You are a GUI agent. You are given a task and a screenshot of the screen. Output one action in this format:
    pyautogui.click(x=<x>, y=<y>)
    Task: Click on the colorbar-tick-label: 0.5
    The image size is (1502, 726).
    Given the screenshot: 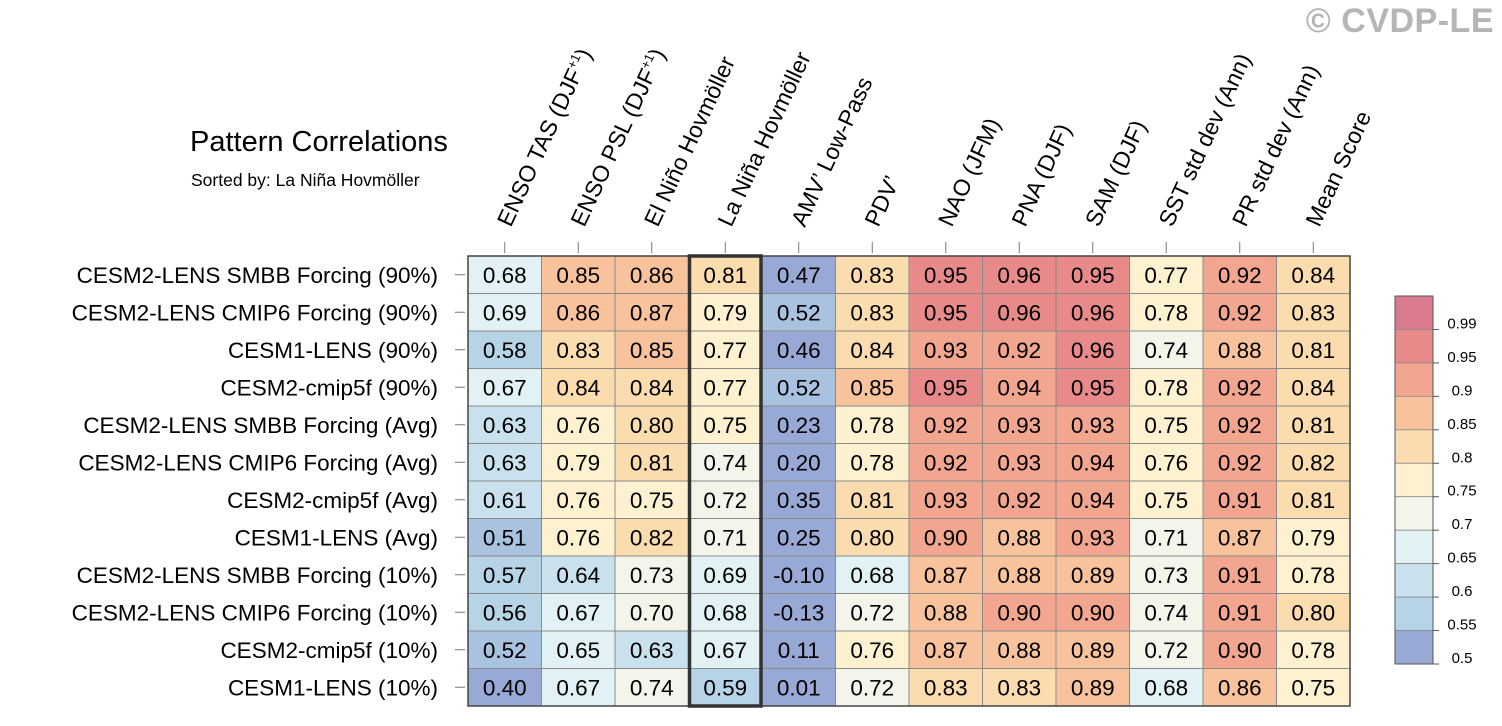 What is the action you would take?
    pyautogui.click(x=1462, y=658)
    